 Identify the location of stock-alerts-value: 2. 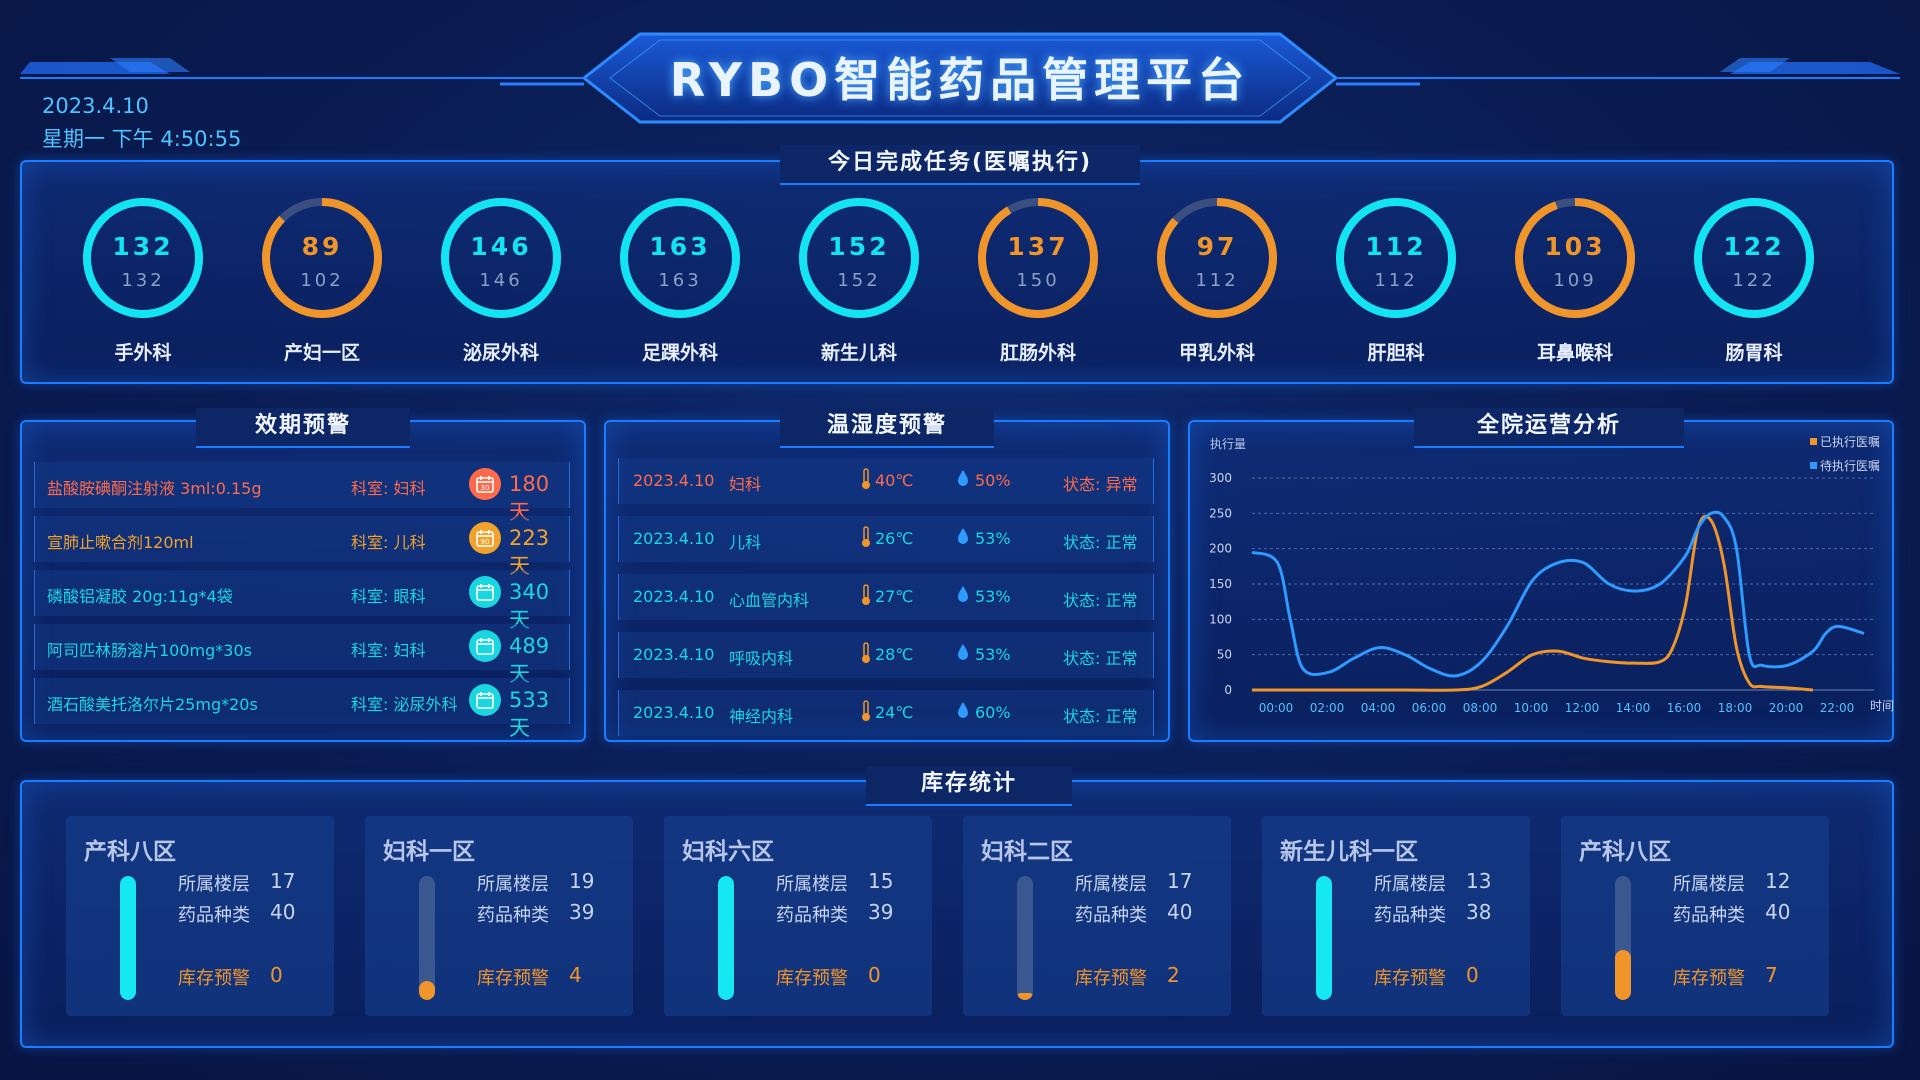
(1173, 975).